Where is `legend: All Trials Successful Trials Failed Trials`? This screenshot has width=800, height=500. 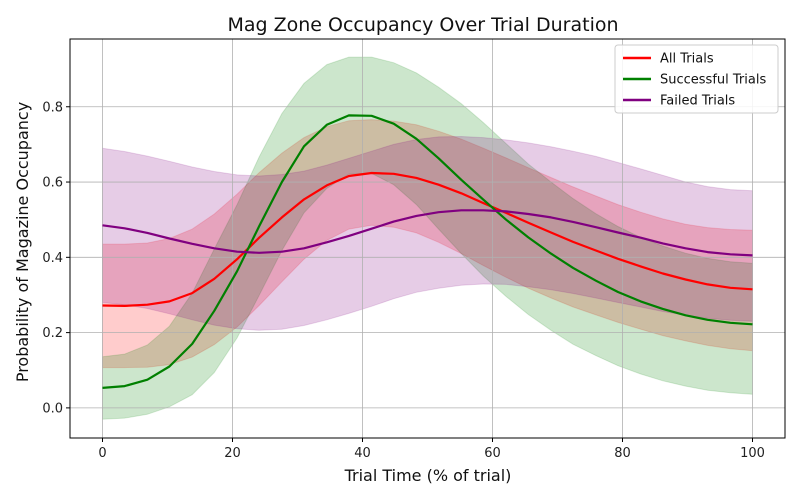
legend: All Trials Successful Trials Failed Trials is located at coordinates (696, 79).